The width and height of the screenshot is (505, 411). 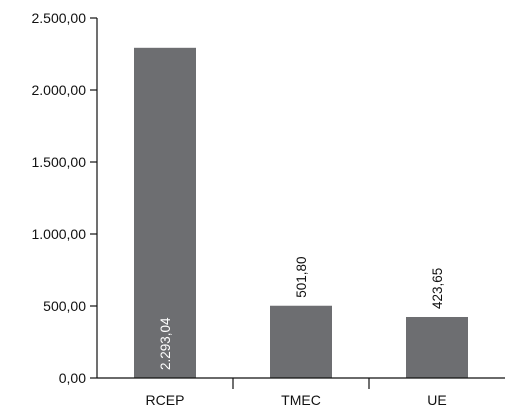 What do you see at coordinates (59, 234) in the screenshot?
I see `y-tick-label: 1.000,00` at bounding box center [59, 234].